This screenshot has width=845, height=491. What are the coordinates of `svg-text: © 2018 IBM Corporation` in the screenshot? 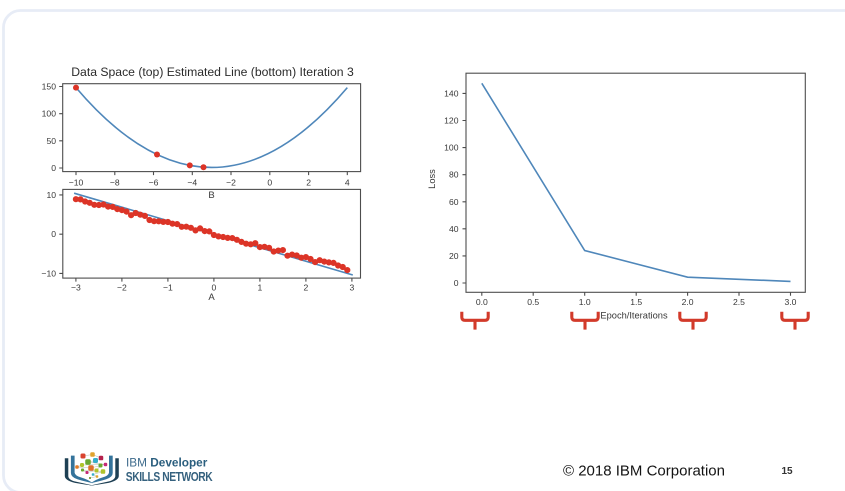 It's located at (644, 470).